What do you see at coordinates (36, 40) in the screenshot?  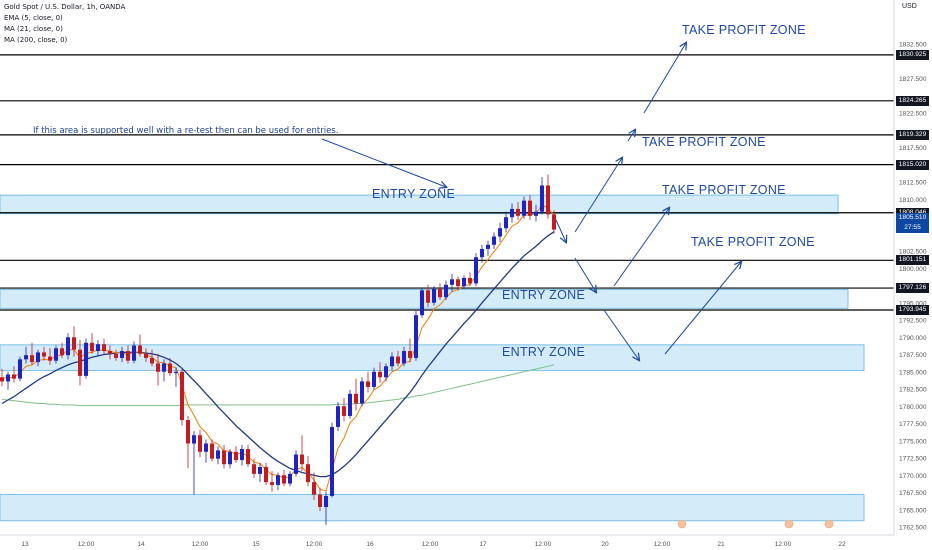 I see `ma200-legend: MA (200, close, 0)` at bounding box center [36, 40].